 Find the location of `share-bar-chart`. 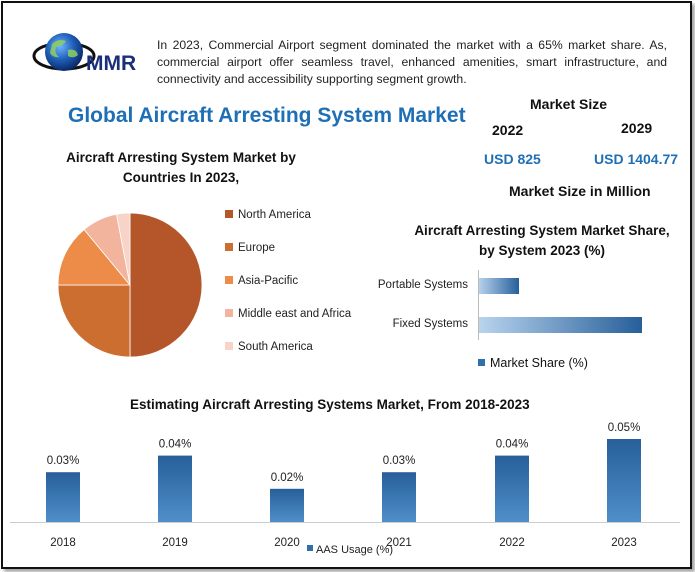

share-bar-chart is located at coordinates (560, 305).